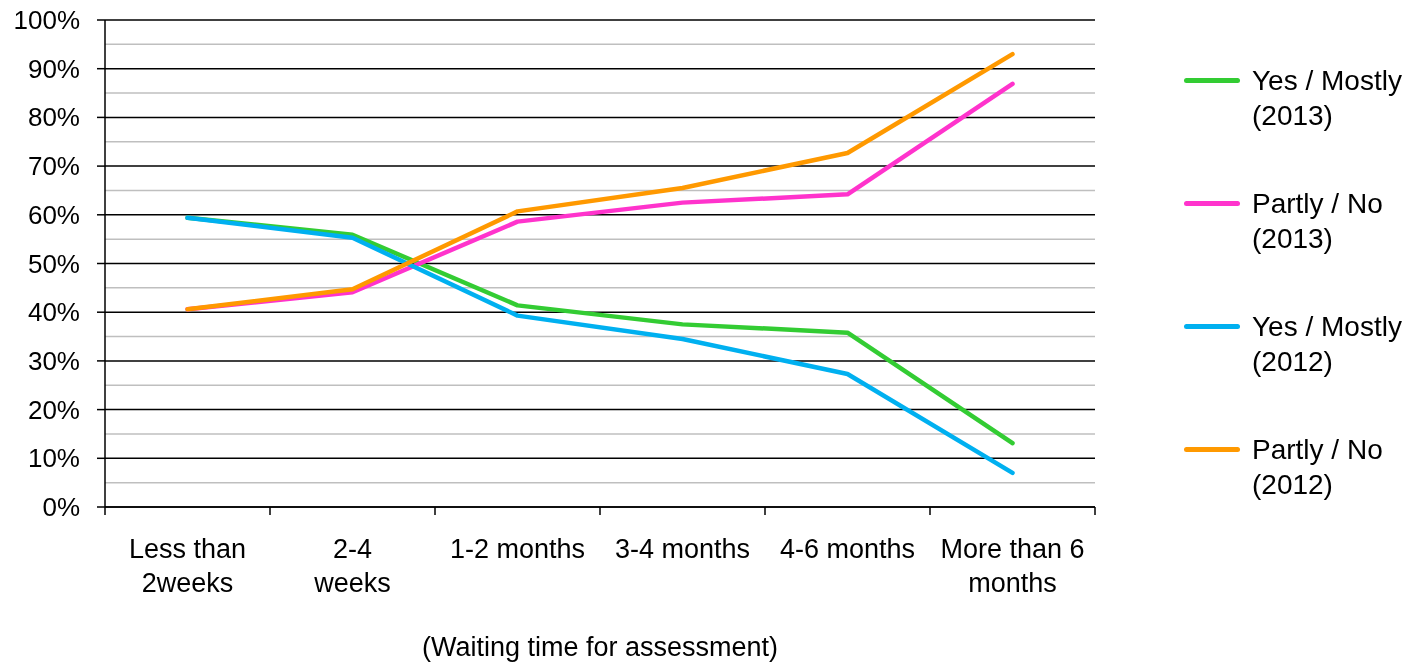  I want to click on x-tick-label: Less than 2weeks, so click(187, 566).